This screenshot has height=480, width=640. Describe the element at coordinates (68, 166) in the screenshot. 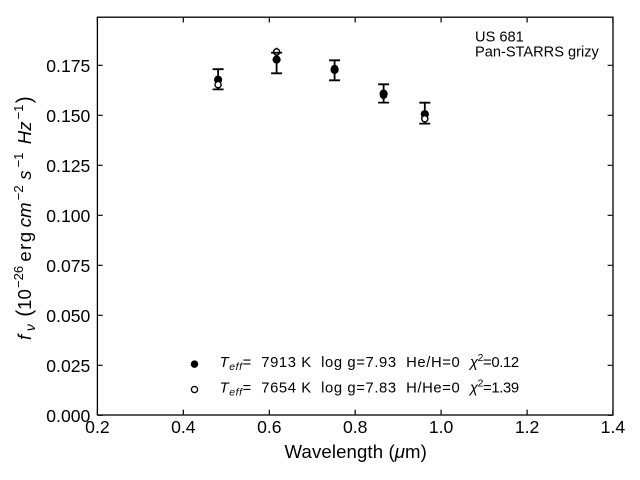

I see `svg-text: 0.125` at that location.